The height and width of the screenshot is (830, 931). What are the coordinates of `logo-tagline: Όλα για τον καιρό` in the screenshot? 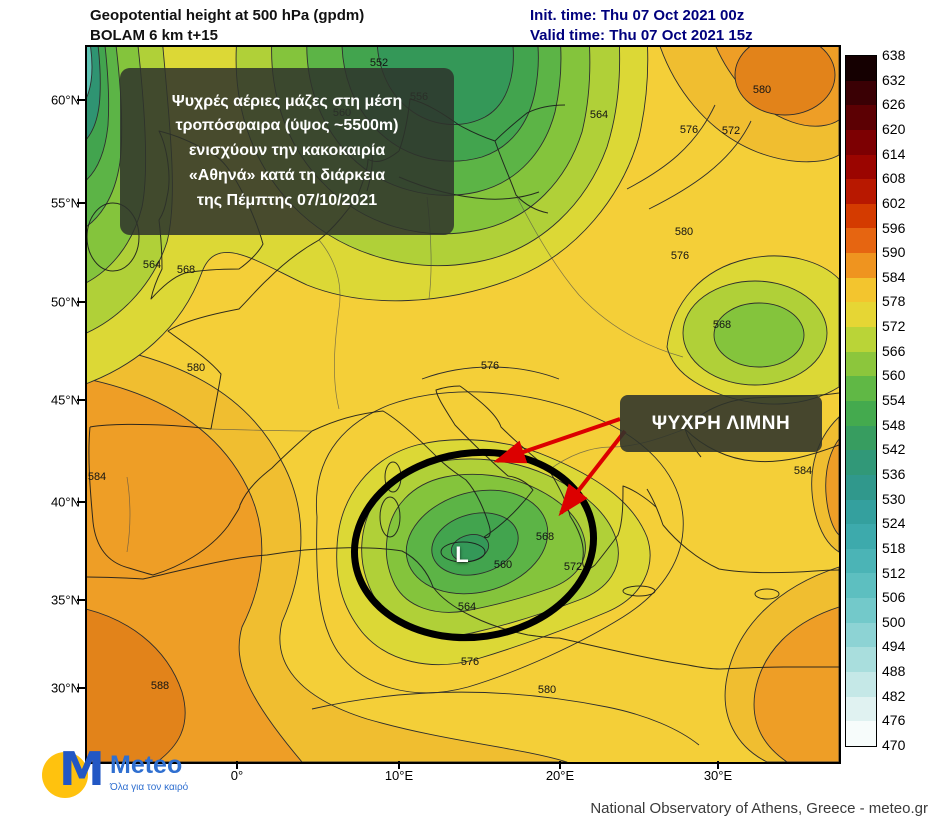 It's located at (149, 787).